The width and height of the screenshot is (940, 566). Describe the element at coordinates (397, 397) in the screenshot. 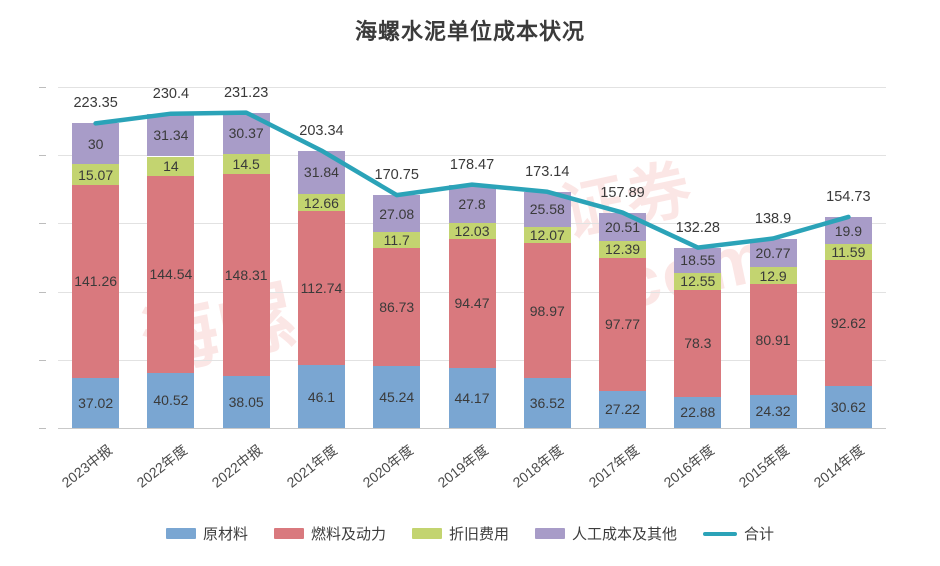

I see `bar-segment: 45.24` at that location.